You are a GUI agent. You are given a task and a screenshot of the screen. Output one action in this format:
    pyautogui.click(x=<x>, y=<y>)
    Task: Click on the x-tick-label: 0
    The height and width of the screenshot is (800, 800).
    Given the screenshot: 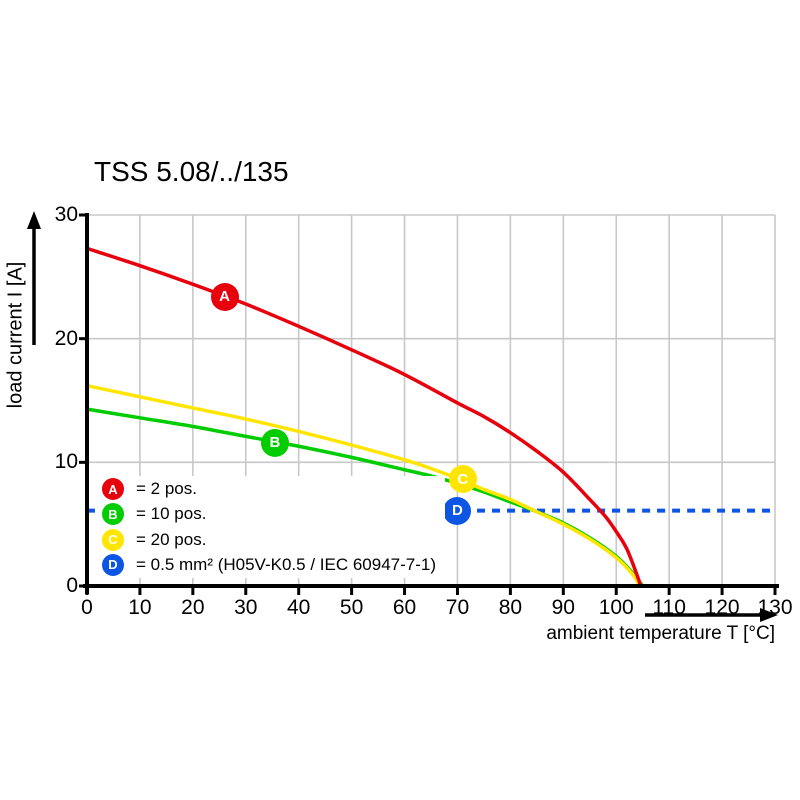 What is the action you would take?
    pyautogui.click(x=87, y=607)
    